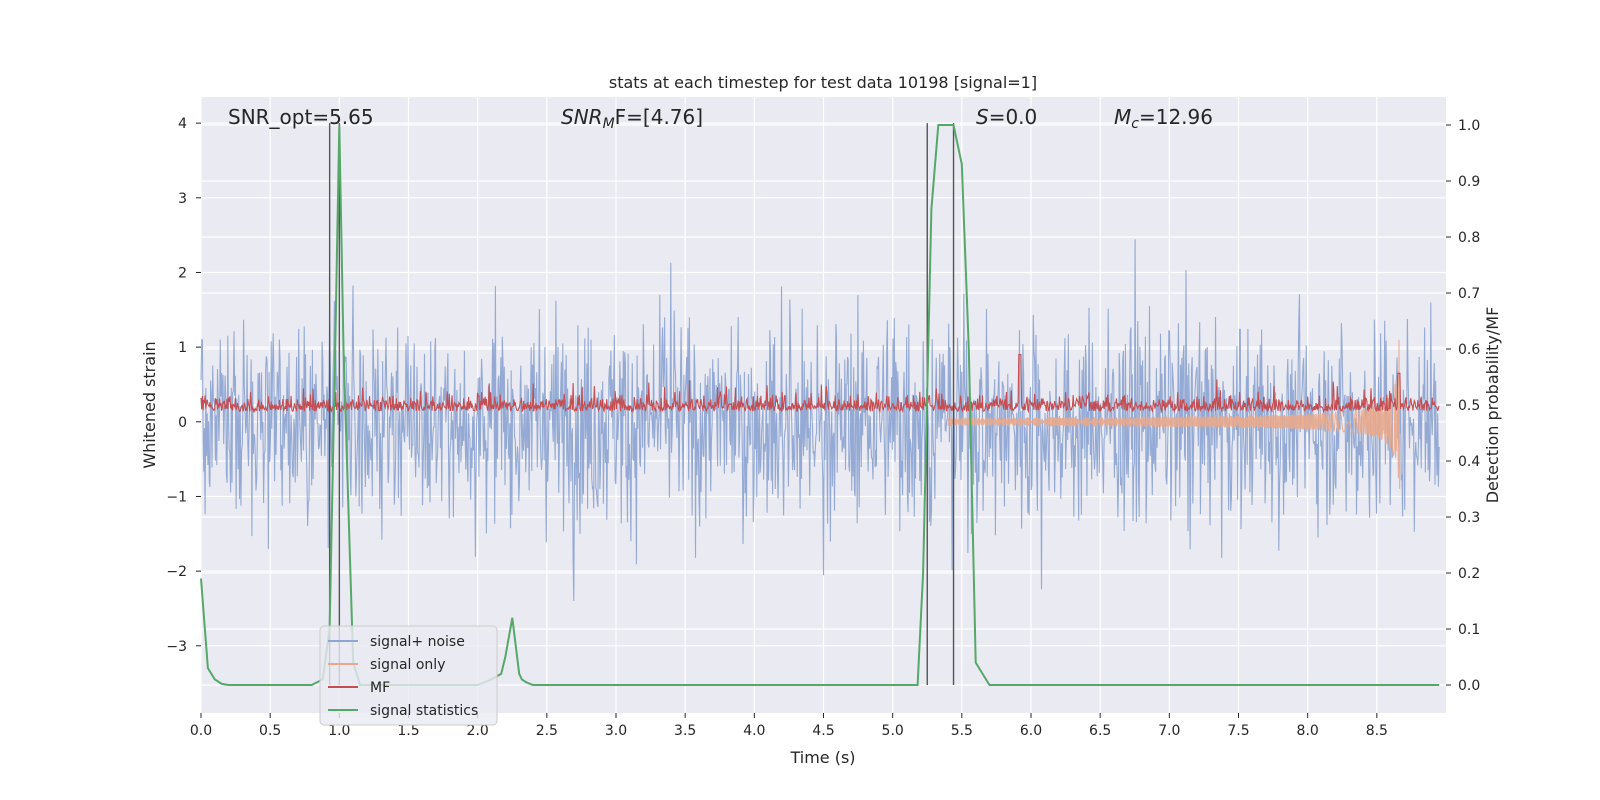 The image size is (1600, 800). I want to click on signal-only-series, so click(1174, 414).